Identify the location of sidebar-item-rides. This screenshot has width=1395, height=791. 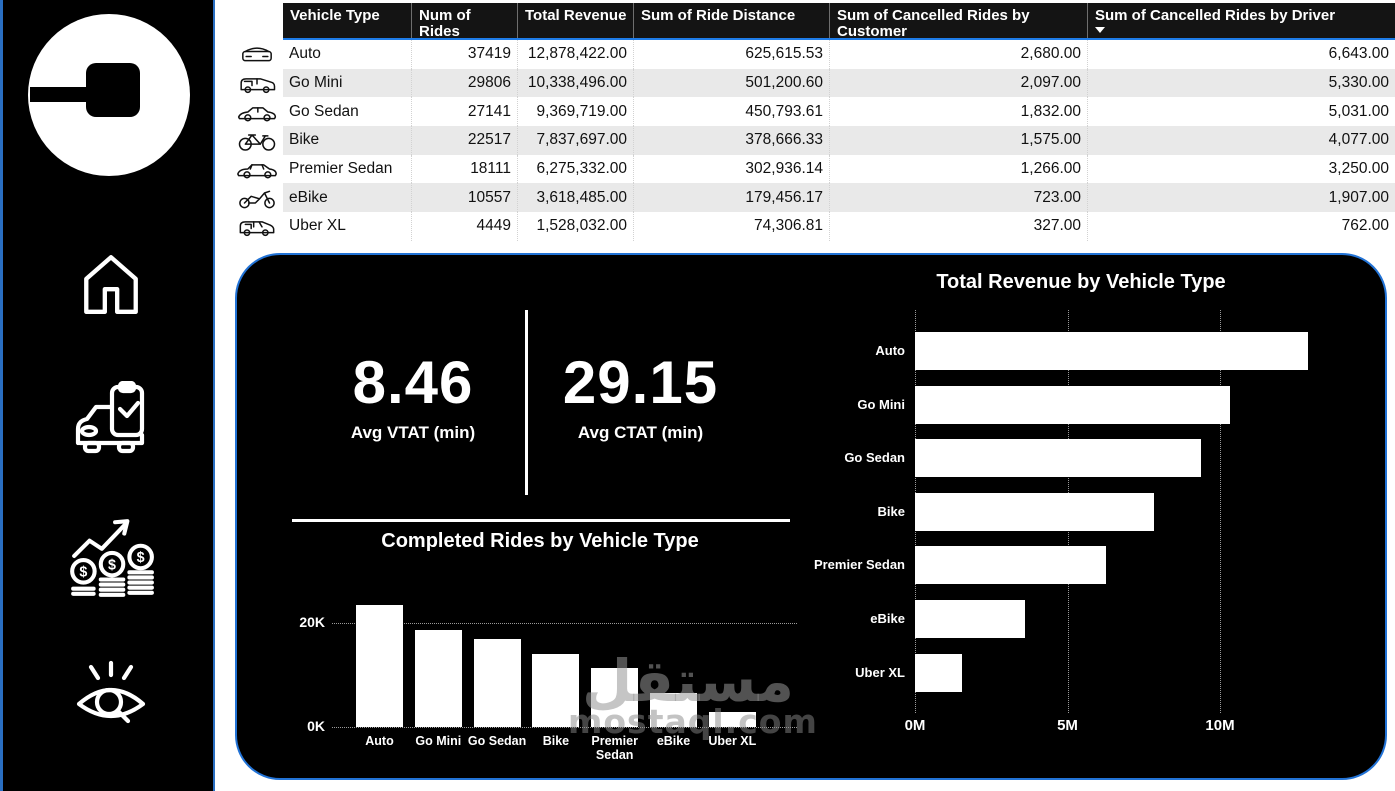
(110, 421).